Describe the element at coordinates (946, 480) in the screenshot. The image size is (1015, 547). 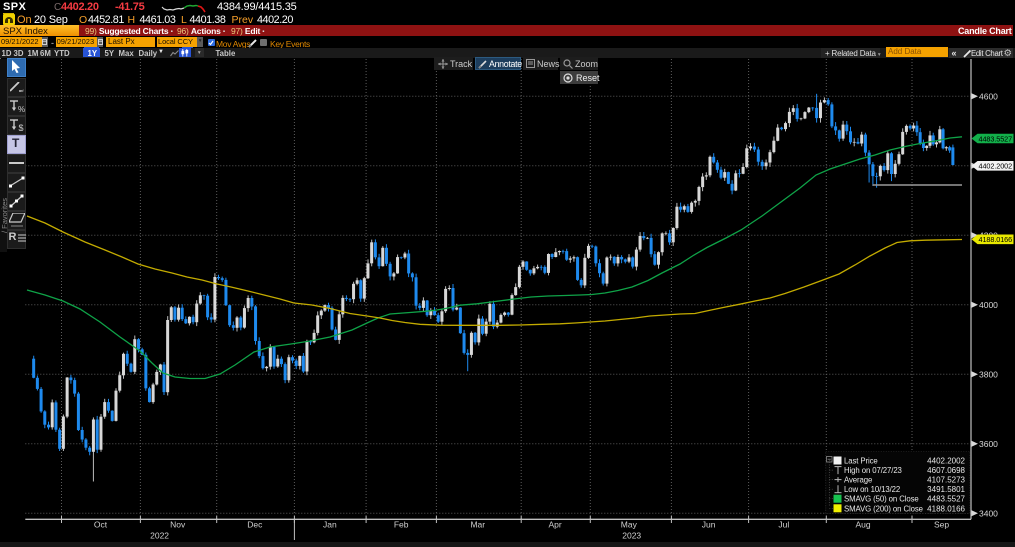
I see `svg-text: 4107.5273` at that location.